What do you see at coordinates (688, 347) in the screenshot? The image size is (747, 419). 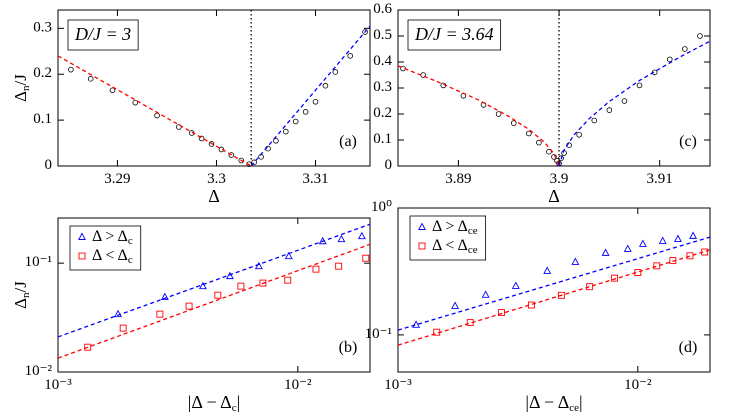 I see `panel-label: (d)` at bounding box center [688, 347].